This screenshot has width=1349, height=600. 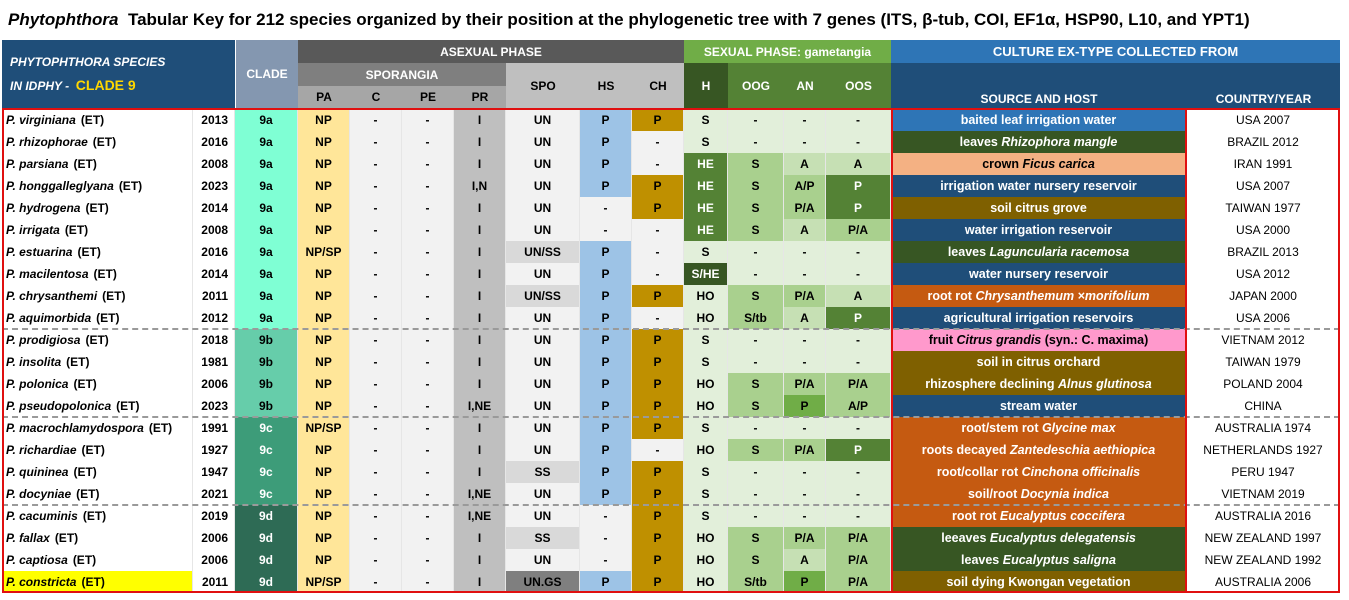 What do you see at coordinates (324, 97) in the screenshot?
I see `pa-header: PA` at bounding box center [324, 97].